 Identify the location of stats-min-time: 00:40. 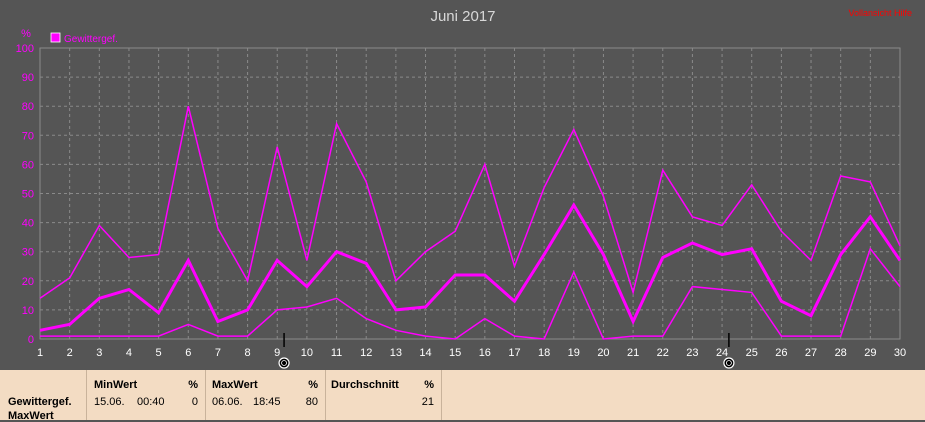
(151, 402).